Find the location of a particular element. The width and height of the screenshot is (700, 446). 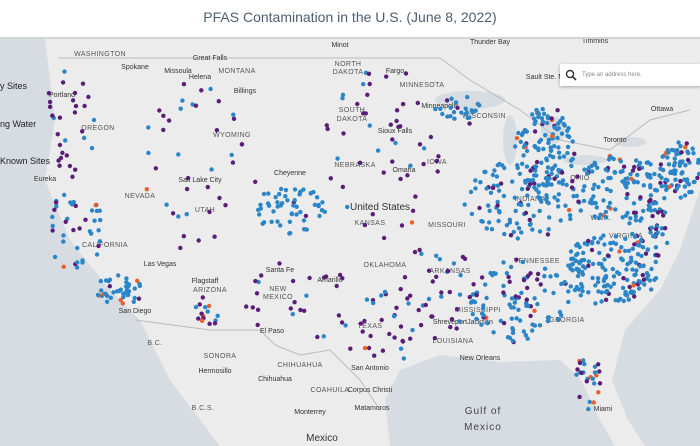

legend-item: ng Water is located at coordinates (18, 124).